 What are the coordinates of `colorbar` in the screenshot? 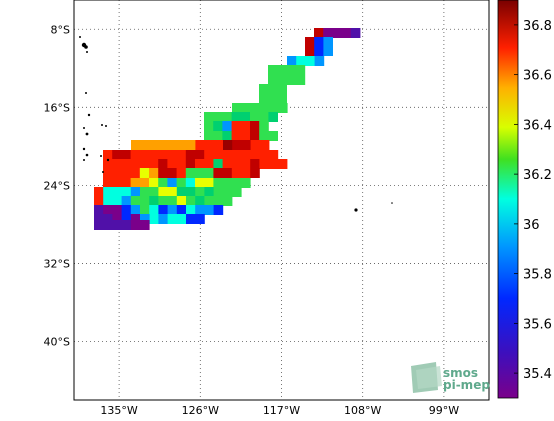 It's located at (508, 199).